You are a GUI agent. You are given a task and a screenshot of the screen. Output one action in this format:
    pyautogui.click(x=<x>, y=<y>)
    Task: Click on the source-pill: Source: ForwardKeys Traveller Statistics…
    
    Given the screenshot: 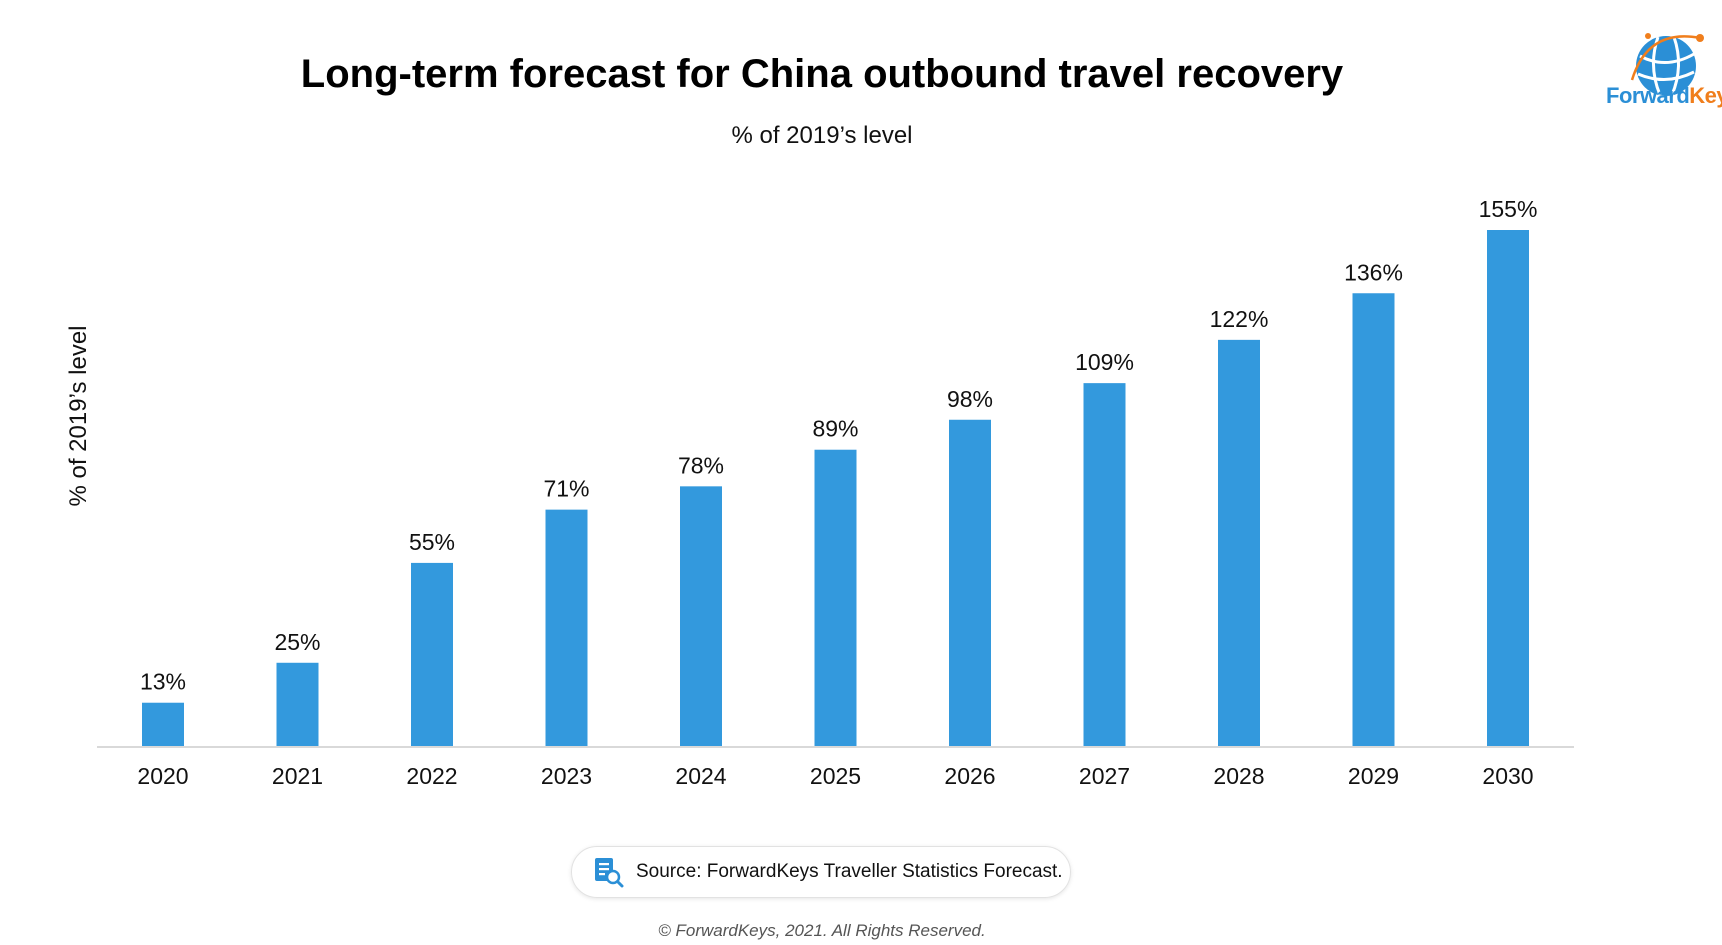 What is the action you would take?
    pyautogui.click(x=821, y=872)
    